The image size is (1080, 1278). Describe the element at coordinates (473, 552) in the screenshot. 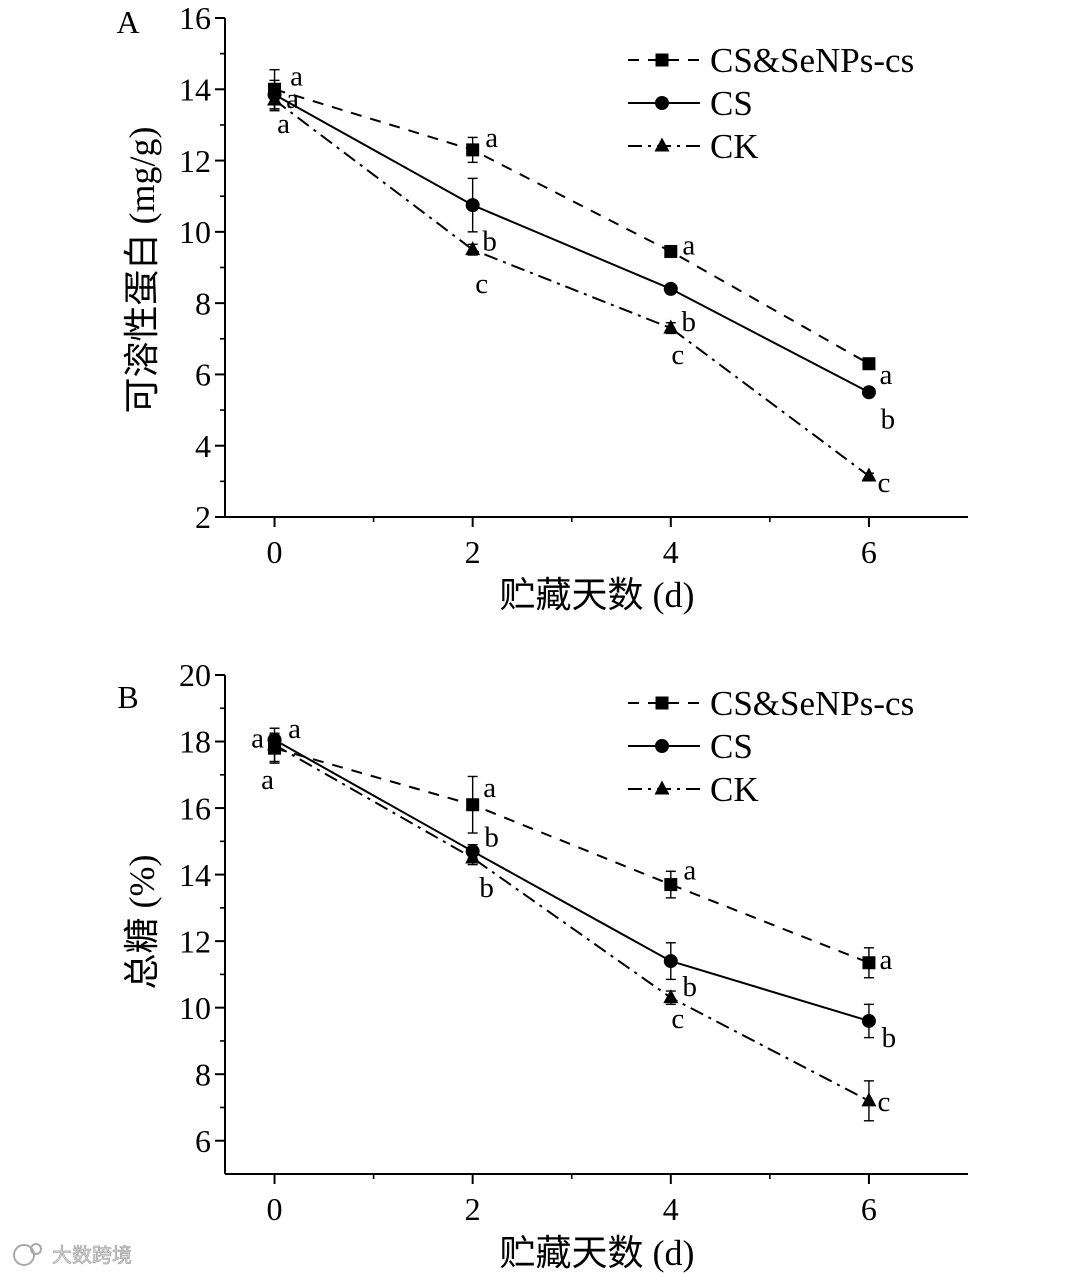

I see `x-tick-label-a: 2` at that location.